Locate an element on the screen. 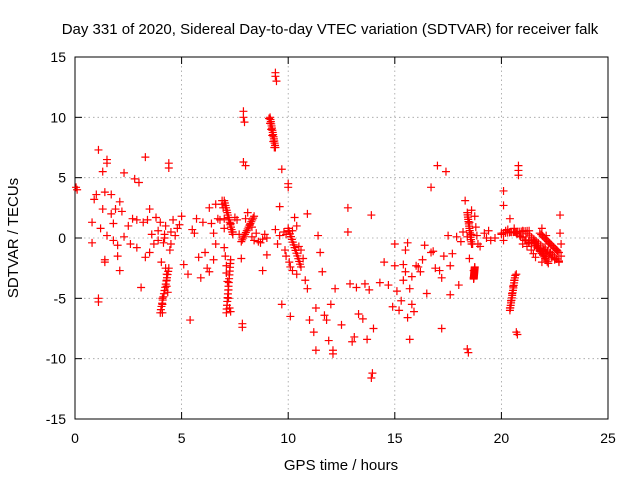 Image resolution: width=640 pixels, height=480 pixels. x-tick-label: 0 is located at coordinates (75, 438).